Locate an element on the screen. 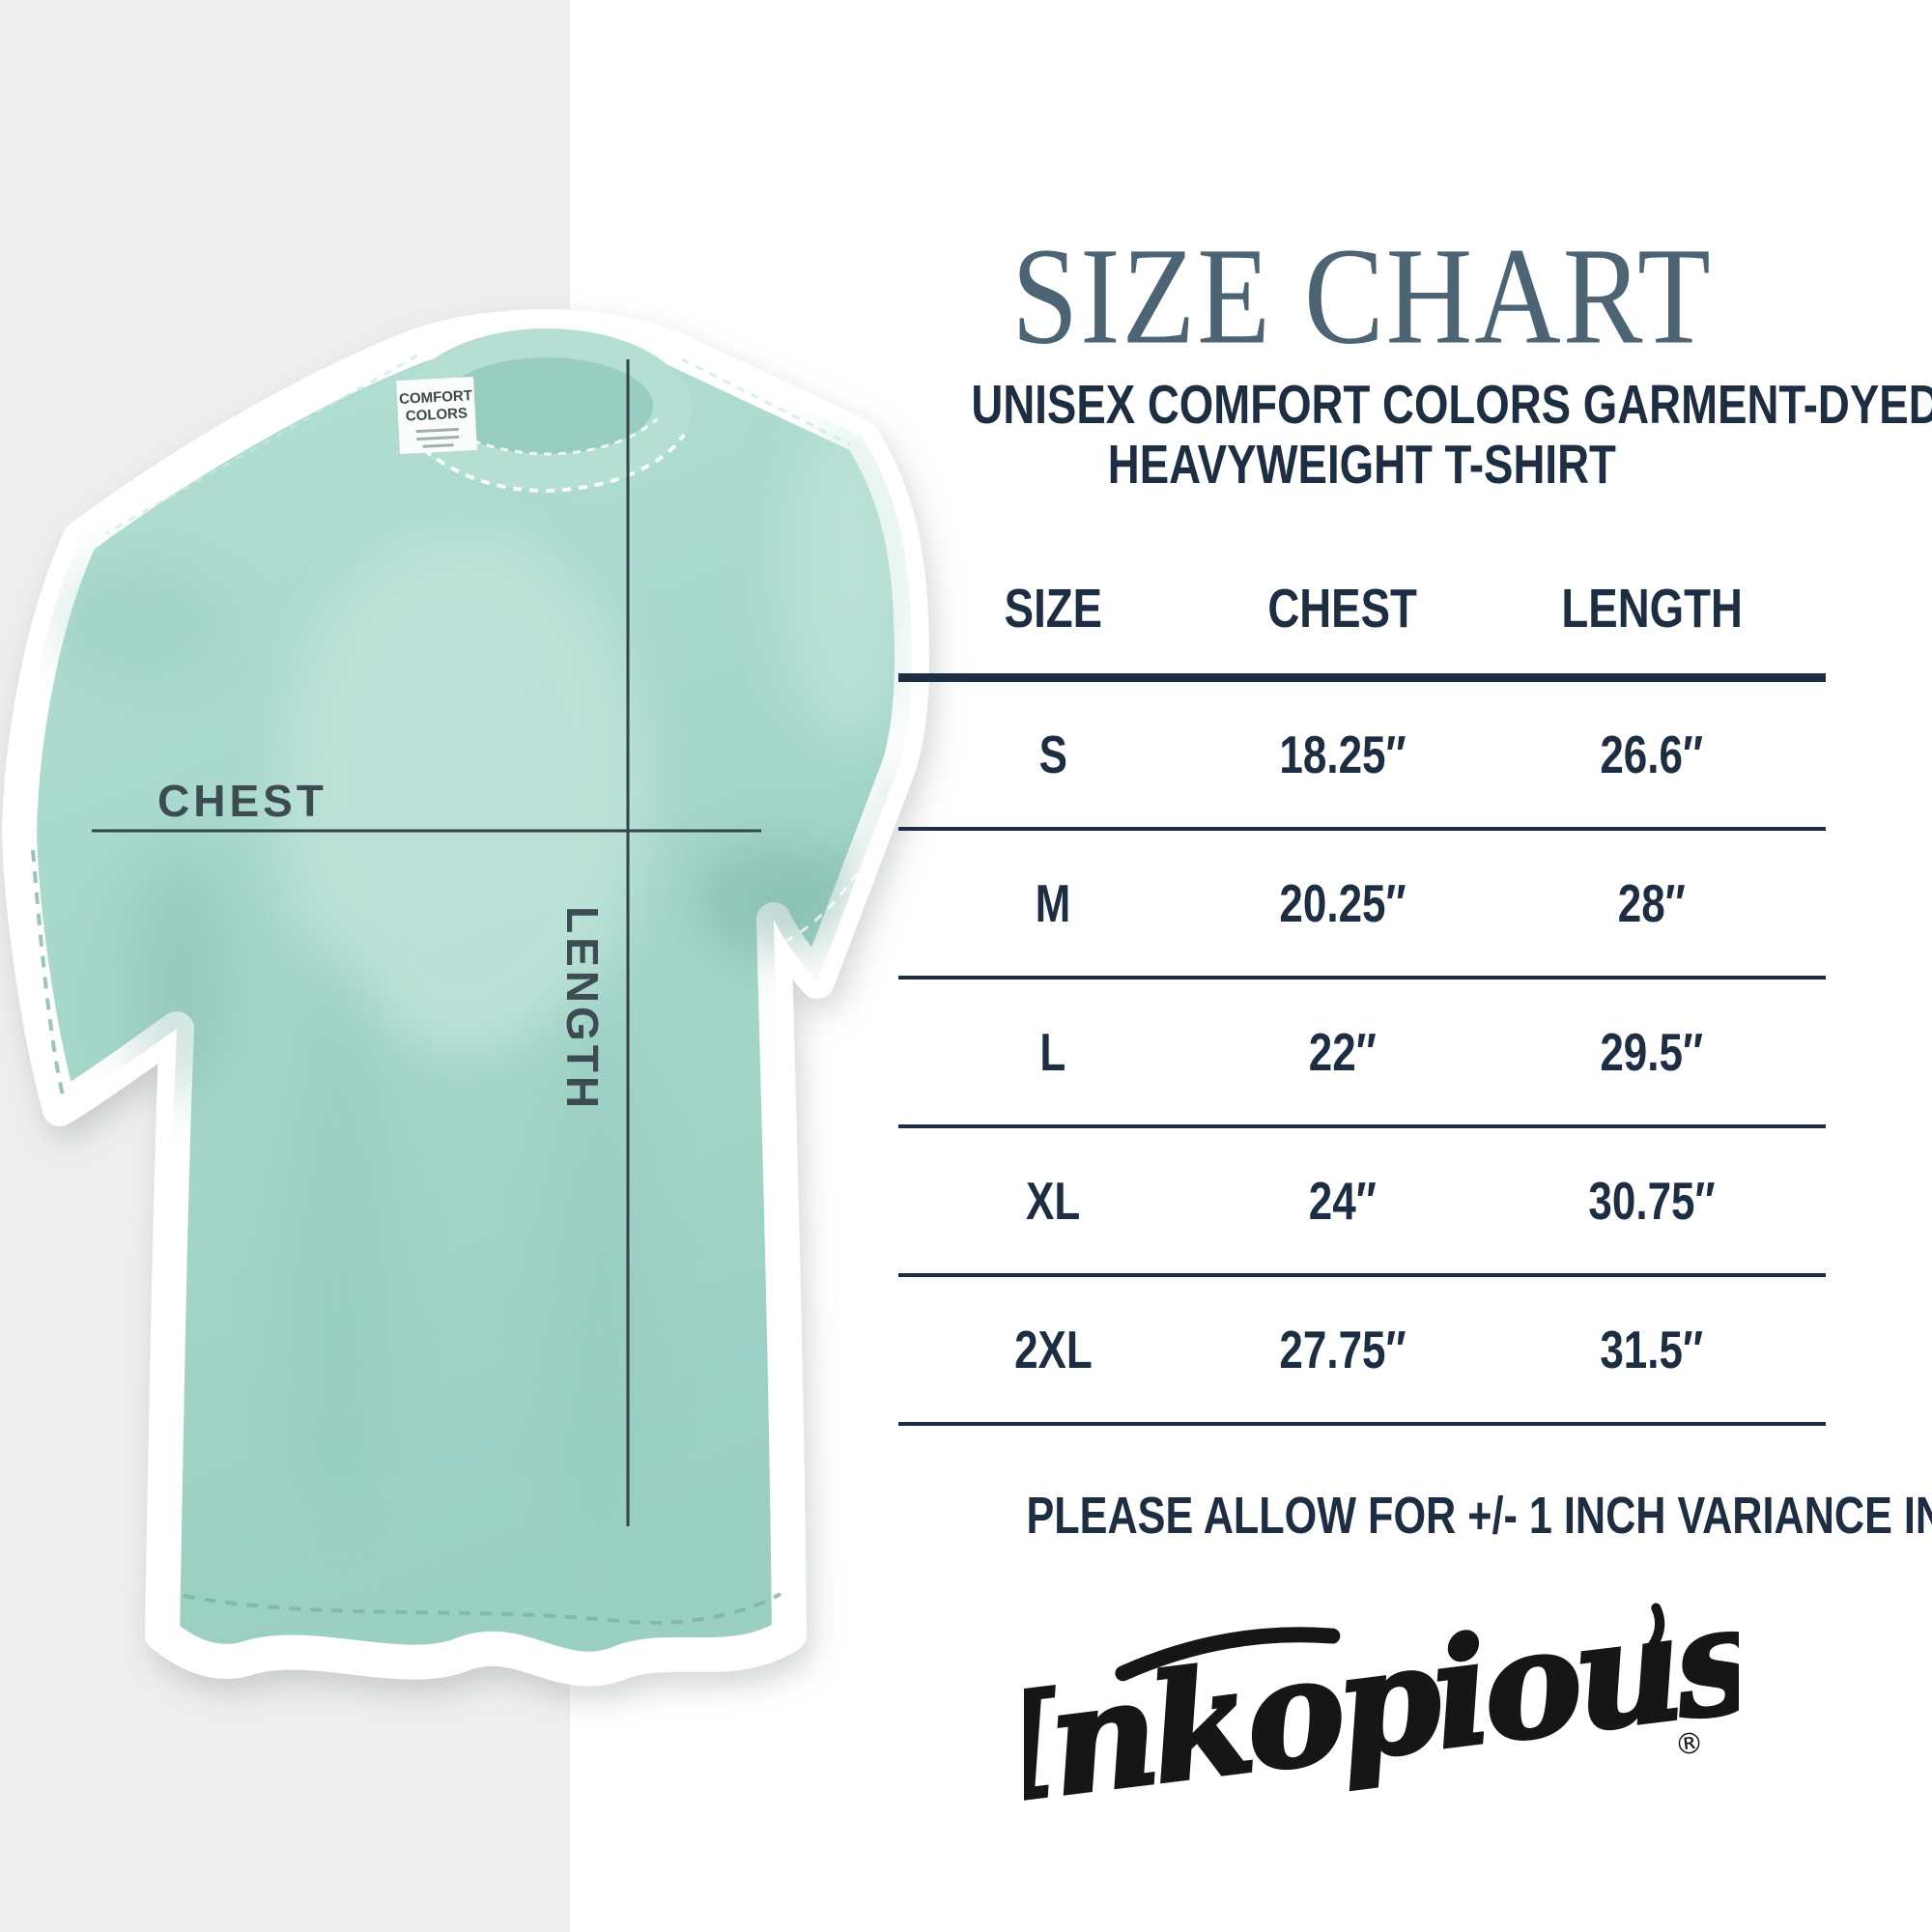 The image size is (1932, 1932). size-value: XL is located at coordinates (1053, 1201).